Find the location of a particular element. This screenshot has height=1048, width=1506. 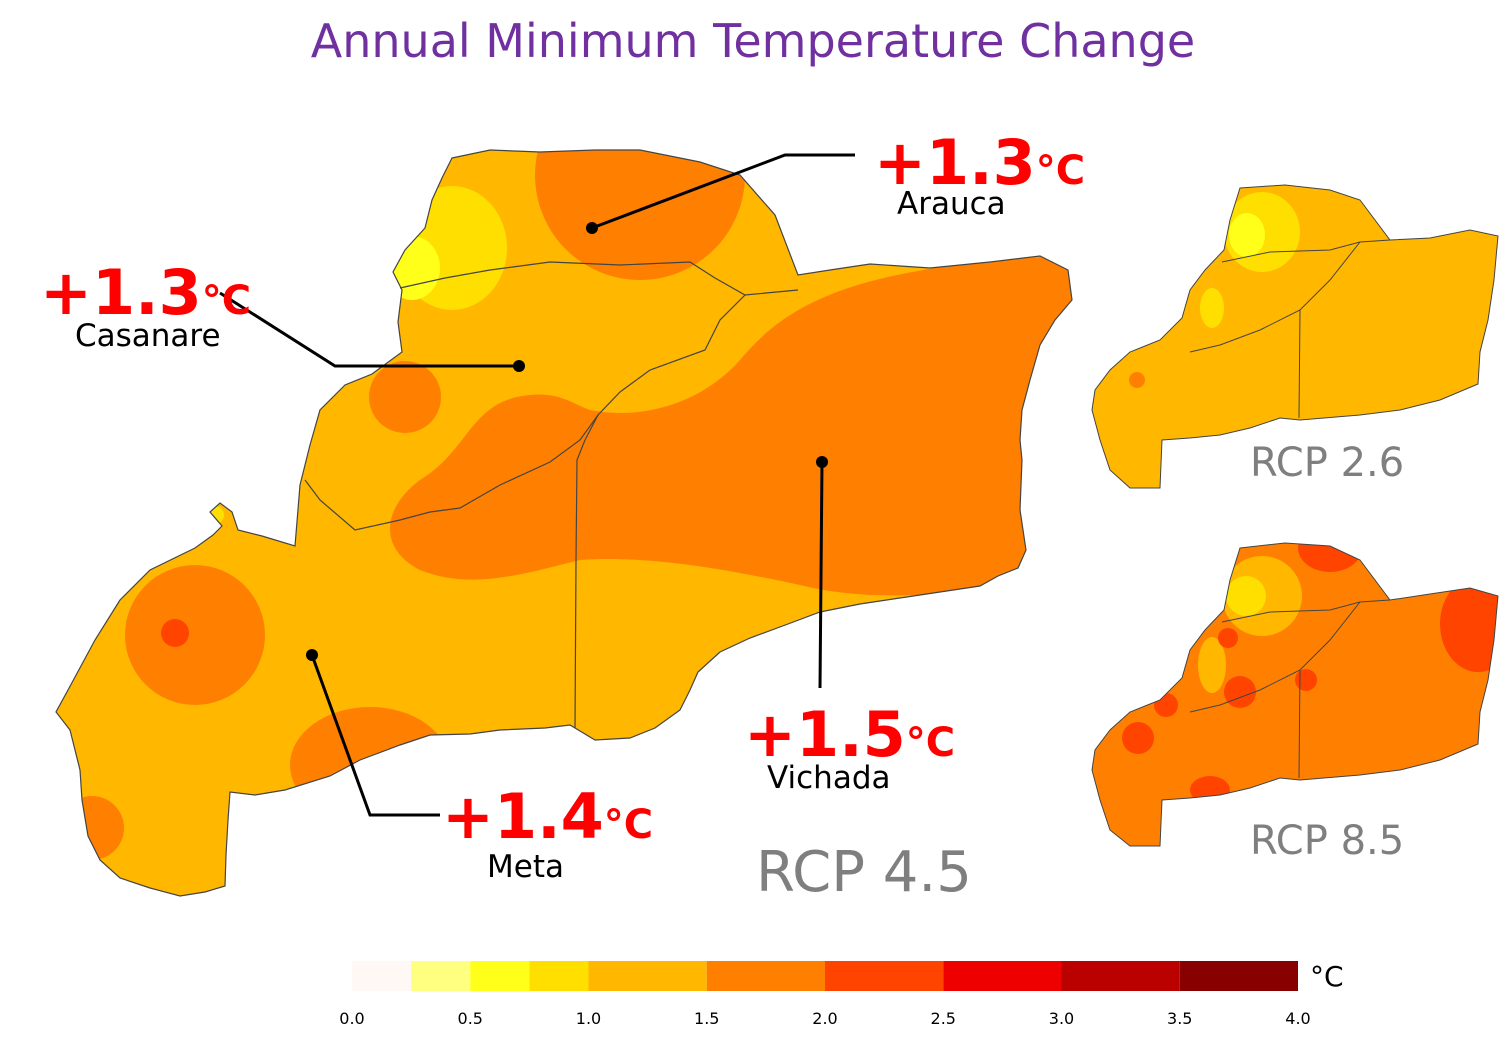

leader-dots is located at coordinates (567, 441).